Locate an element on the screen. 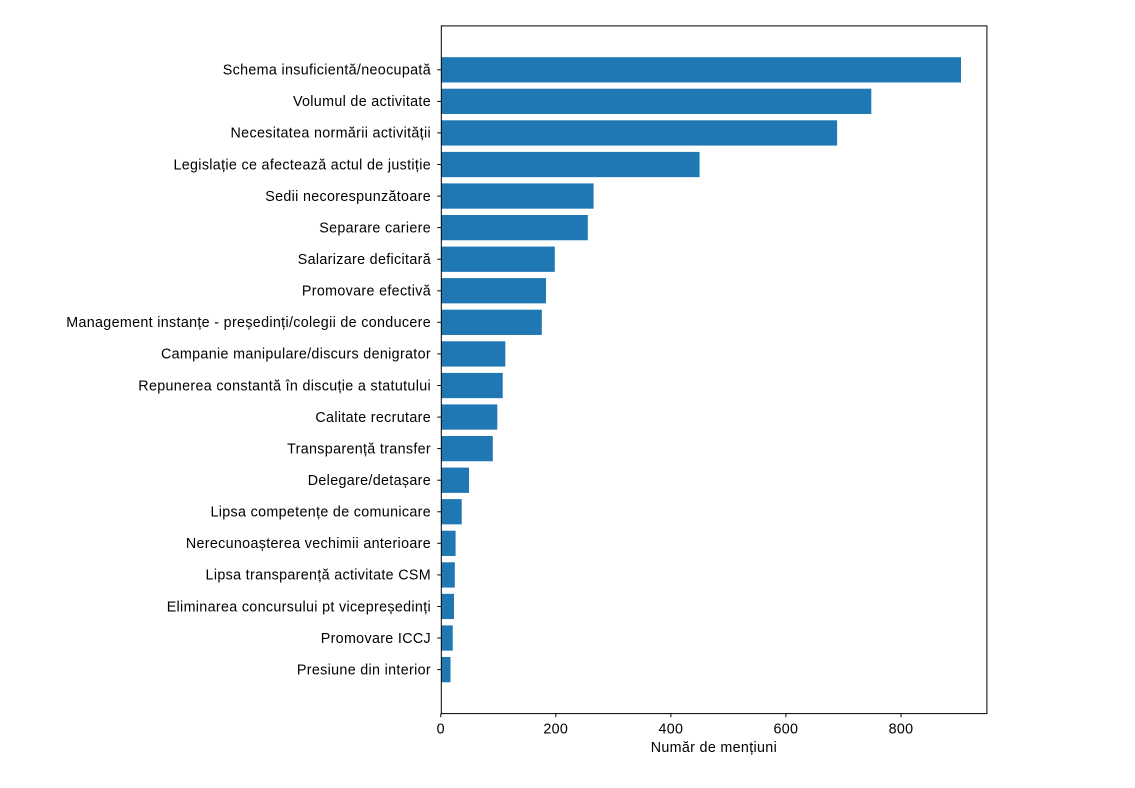 This screenshot has height=788, width=1135. svg-text: 400 is located at coordinates (670, 730).